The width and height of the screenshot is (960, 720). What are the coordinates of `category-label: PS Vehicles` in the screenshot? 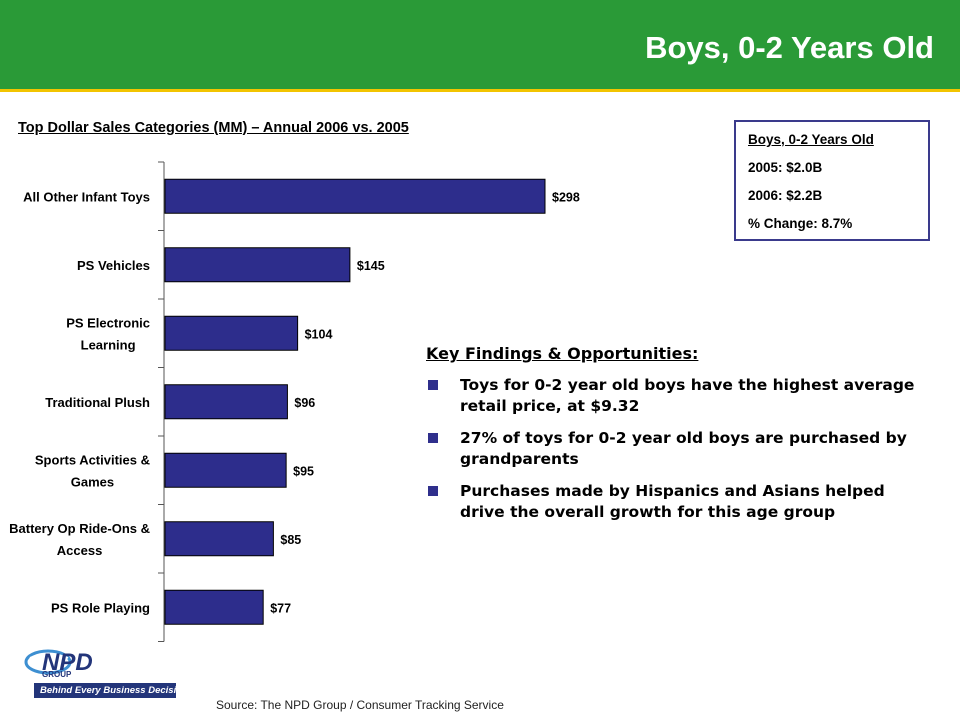 It's located at (113, 265).